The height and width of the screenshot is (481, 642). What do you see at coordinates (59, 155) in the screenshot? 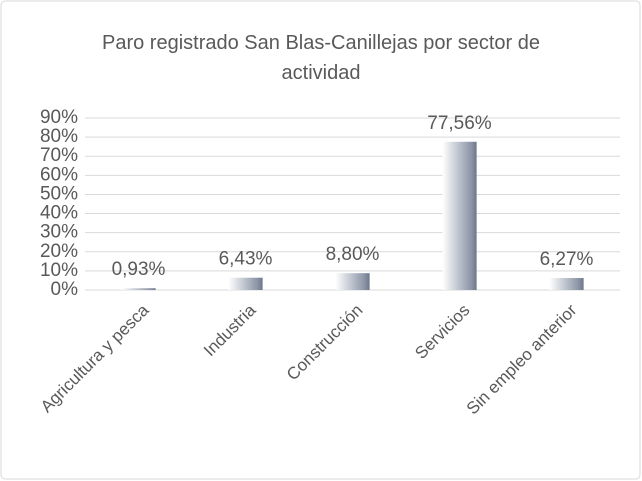
I see `y-tick-label: 70%` at bounding box center [59, 155].